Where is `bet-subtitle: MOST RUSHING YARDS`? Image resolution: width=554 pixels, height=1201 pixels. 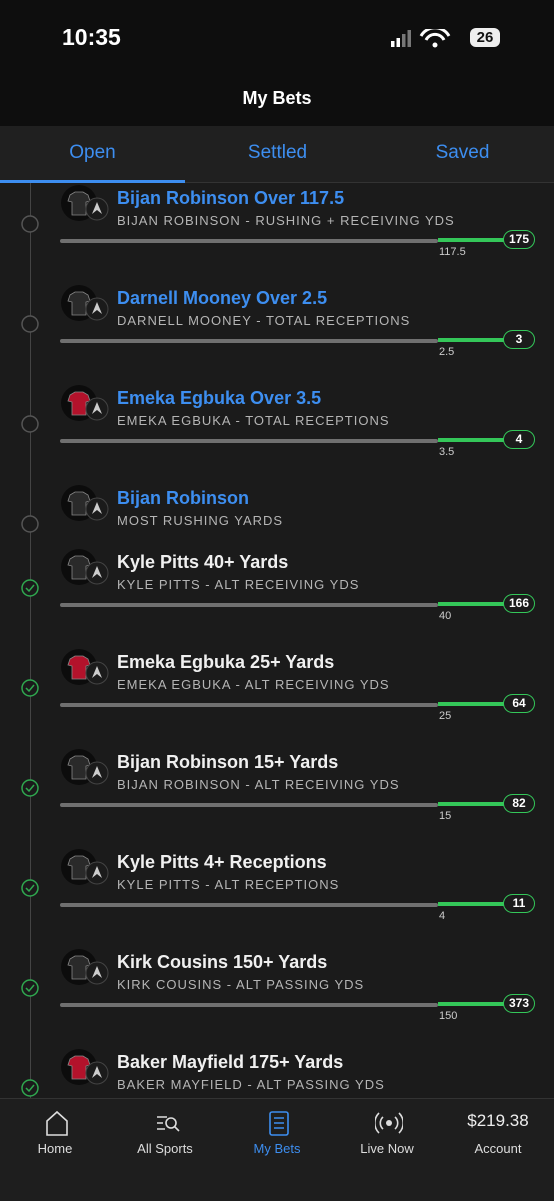
bet-subtitle: MOST RUSHING YARDS is located at coordinates (200, 520).